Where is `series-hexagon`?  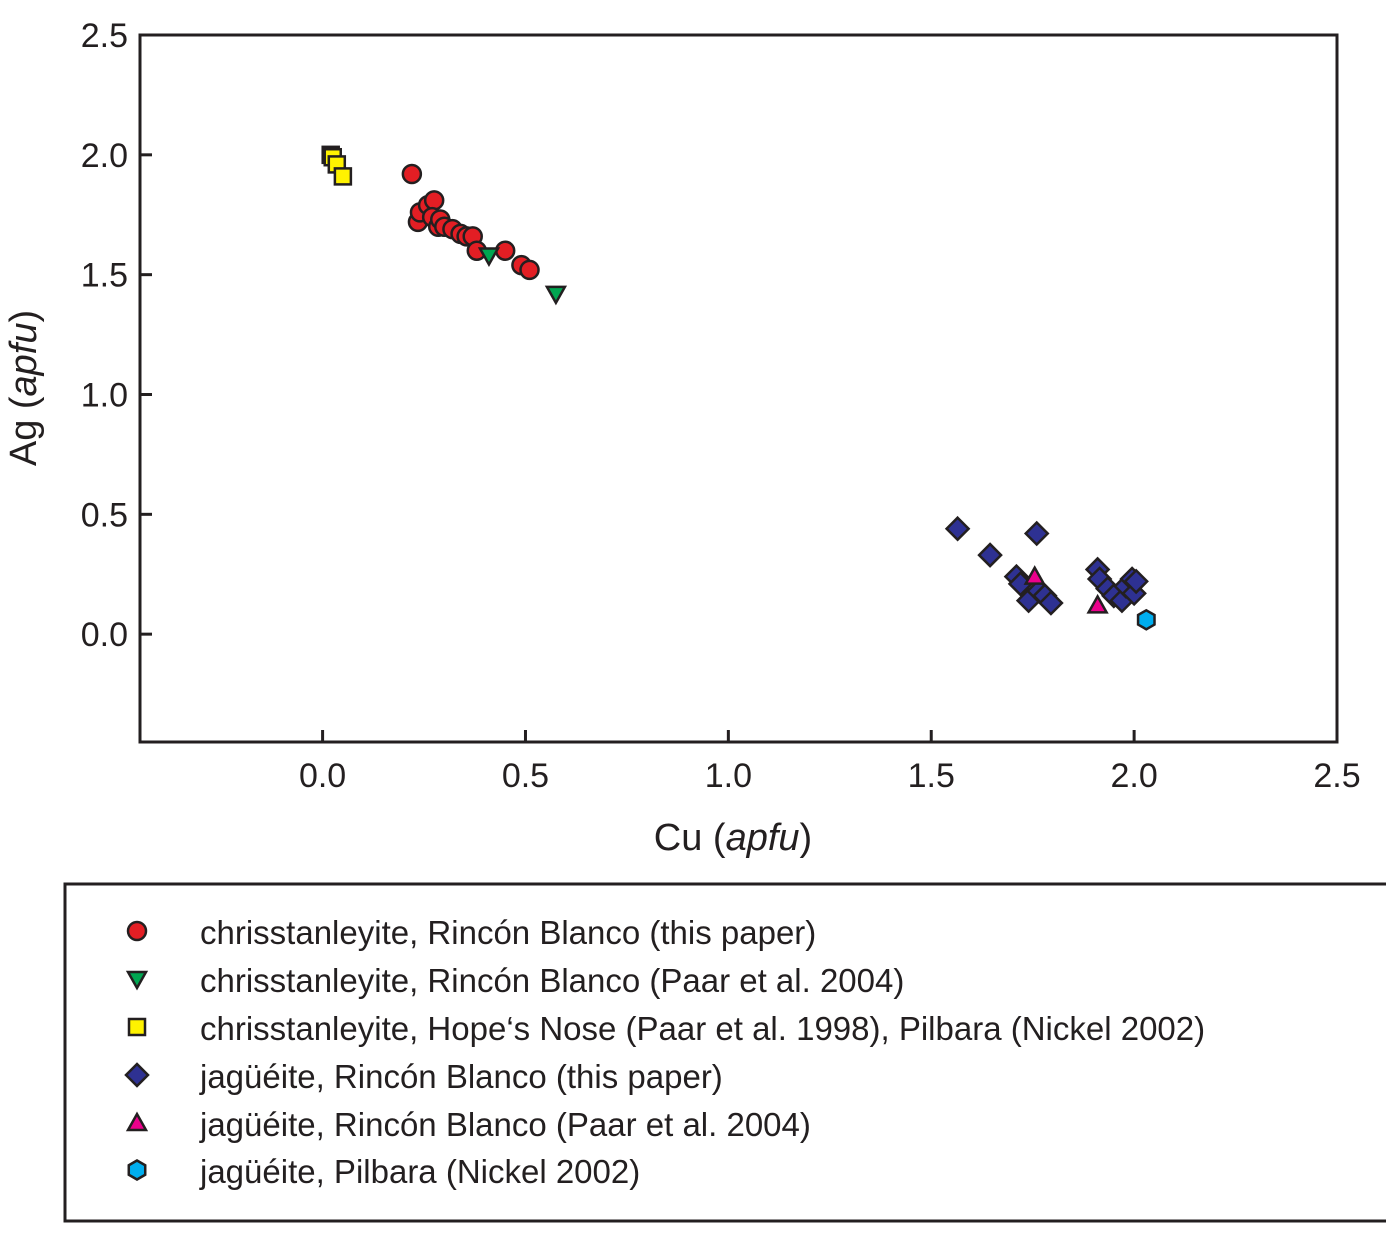 series-hexagon is located at coordinates (1146, 619).